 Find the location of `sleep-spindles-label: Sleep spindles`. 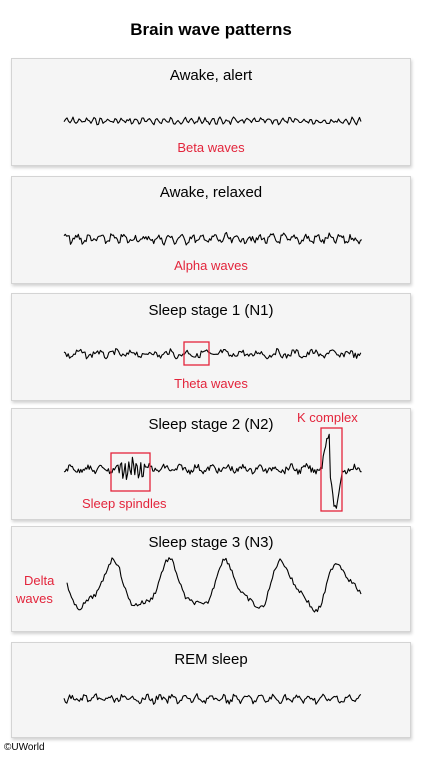

sleep-spindles-label: Sleep spindles is located at coordinates (124, 503).